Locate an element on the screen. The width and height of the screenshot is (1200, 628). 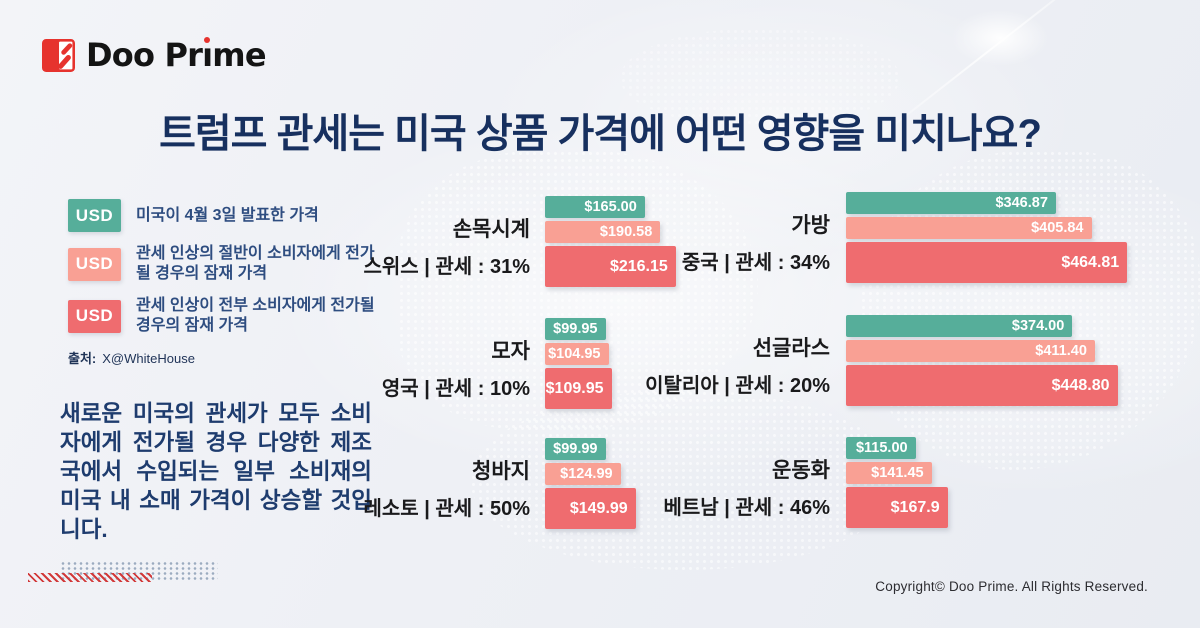
origin-tariff: 레소토 | 관세 : 50% is located at coordinates (446, 508).